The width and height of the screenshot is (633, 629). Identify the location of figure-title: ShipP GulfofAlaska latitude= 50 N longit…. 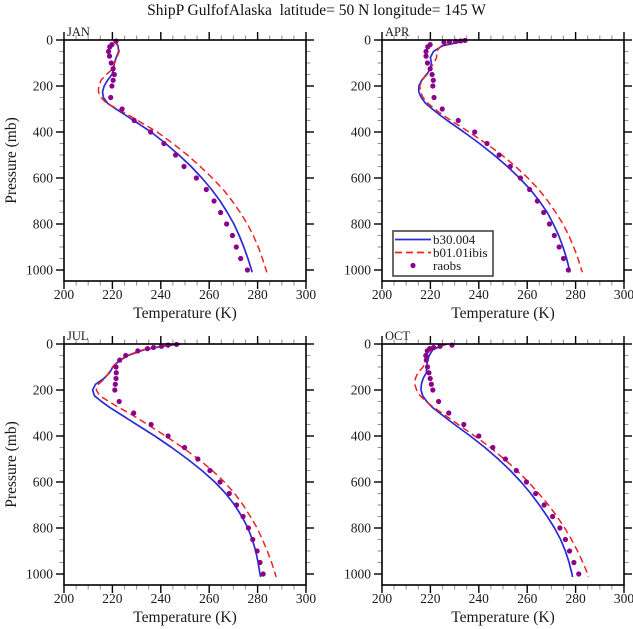
(316, 10).